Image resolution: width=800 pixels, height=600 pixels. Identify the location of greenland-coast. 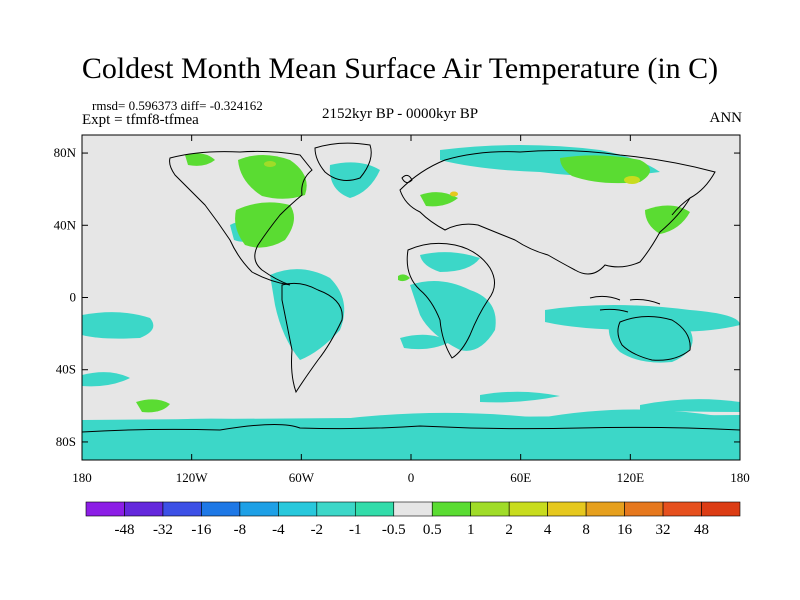
(343, 161).